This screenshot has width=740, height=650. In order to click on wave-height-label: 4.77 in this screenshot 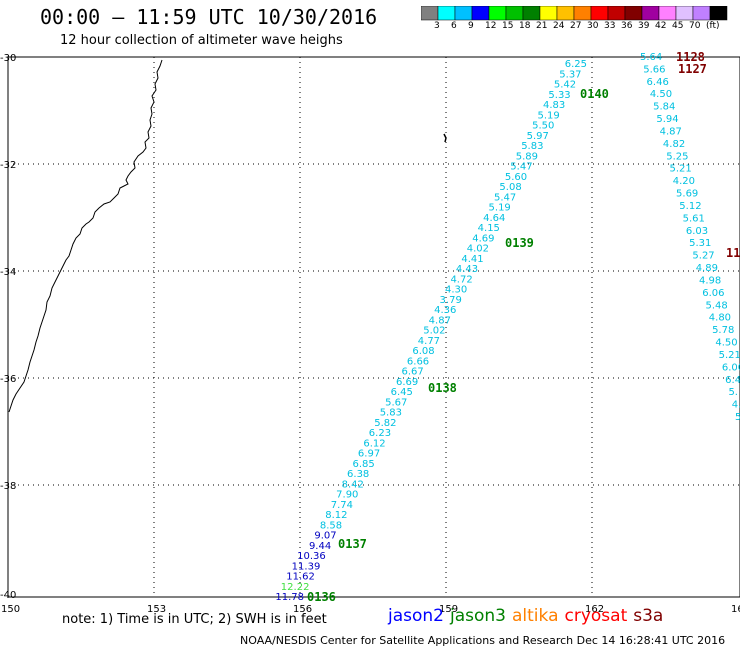, I will do `click(429, 341)`.